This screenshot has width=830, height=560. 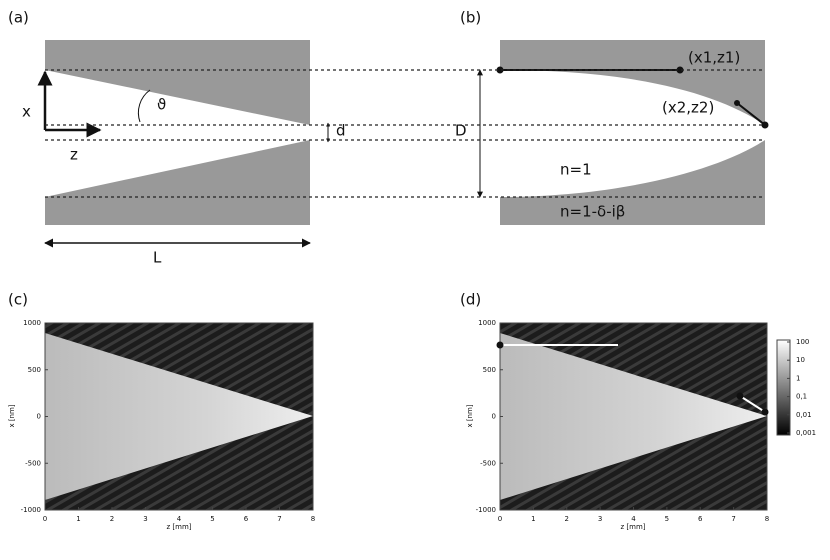 What do you see at coordinates (470, 300) in the screenshot?
I see `panel-label: (d)` at bounding box center [470, 300].